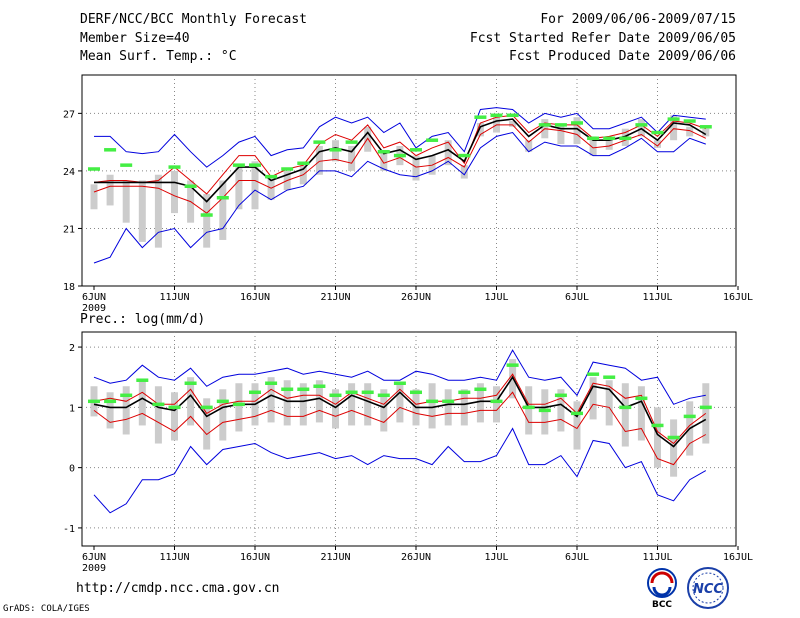 This screenshot has height=618, width=800. I want to click on y-tick-label: 24, so click(69, 172).